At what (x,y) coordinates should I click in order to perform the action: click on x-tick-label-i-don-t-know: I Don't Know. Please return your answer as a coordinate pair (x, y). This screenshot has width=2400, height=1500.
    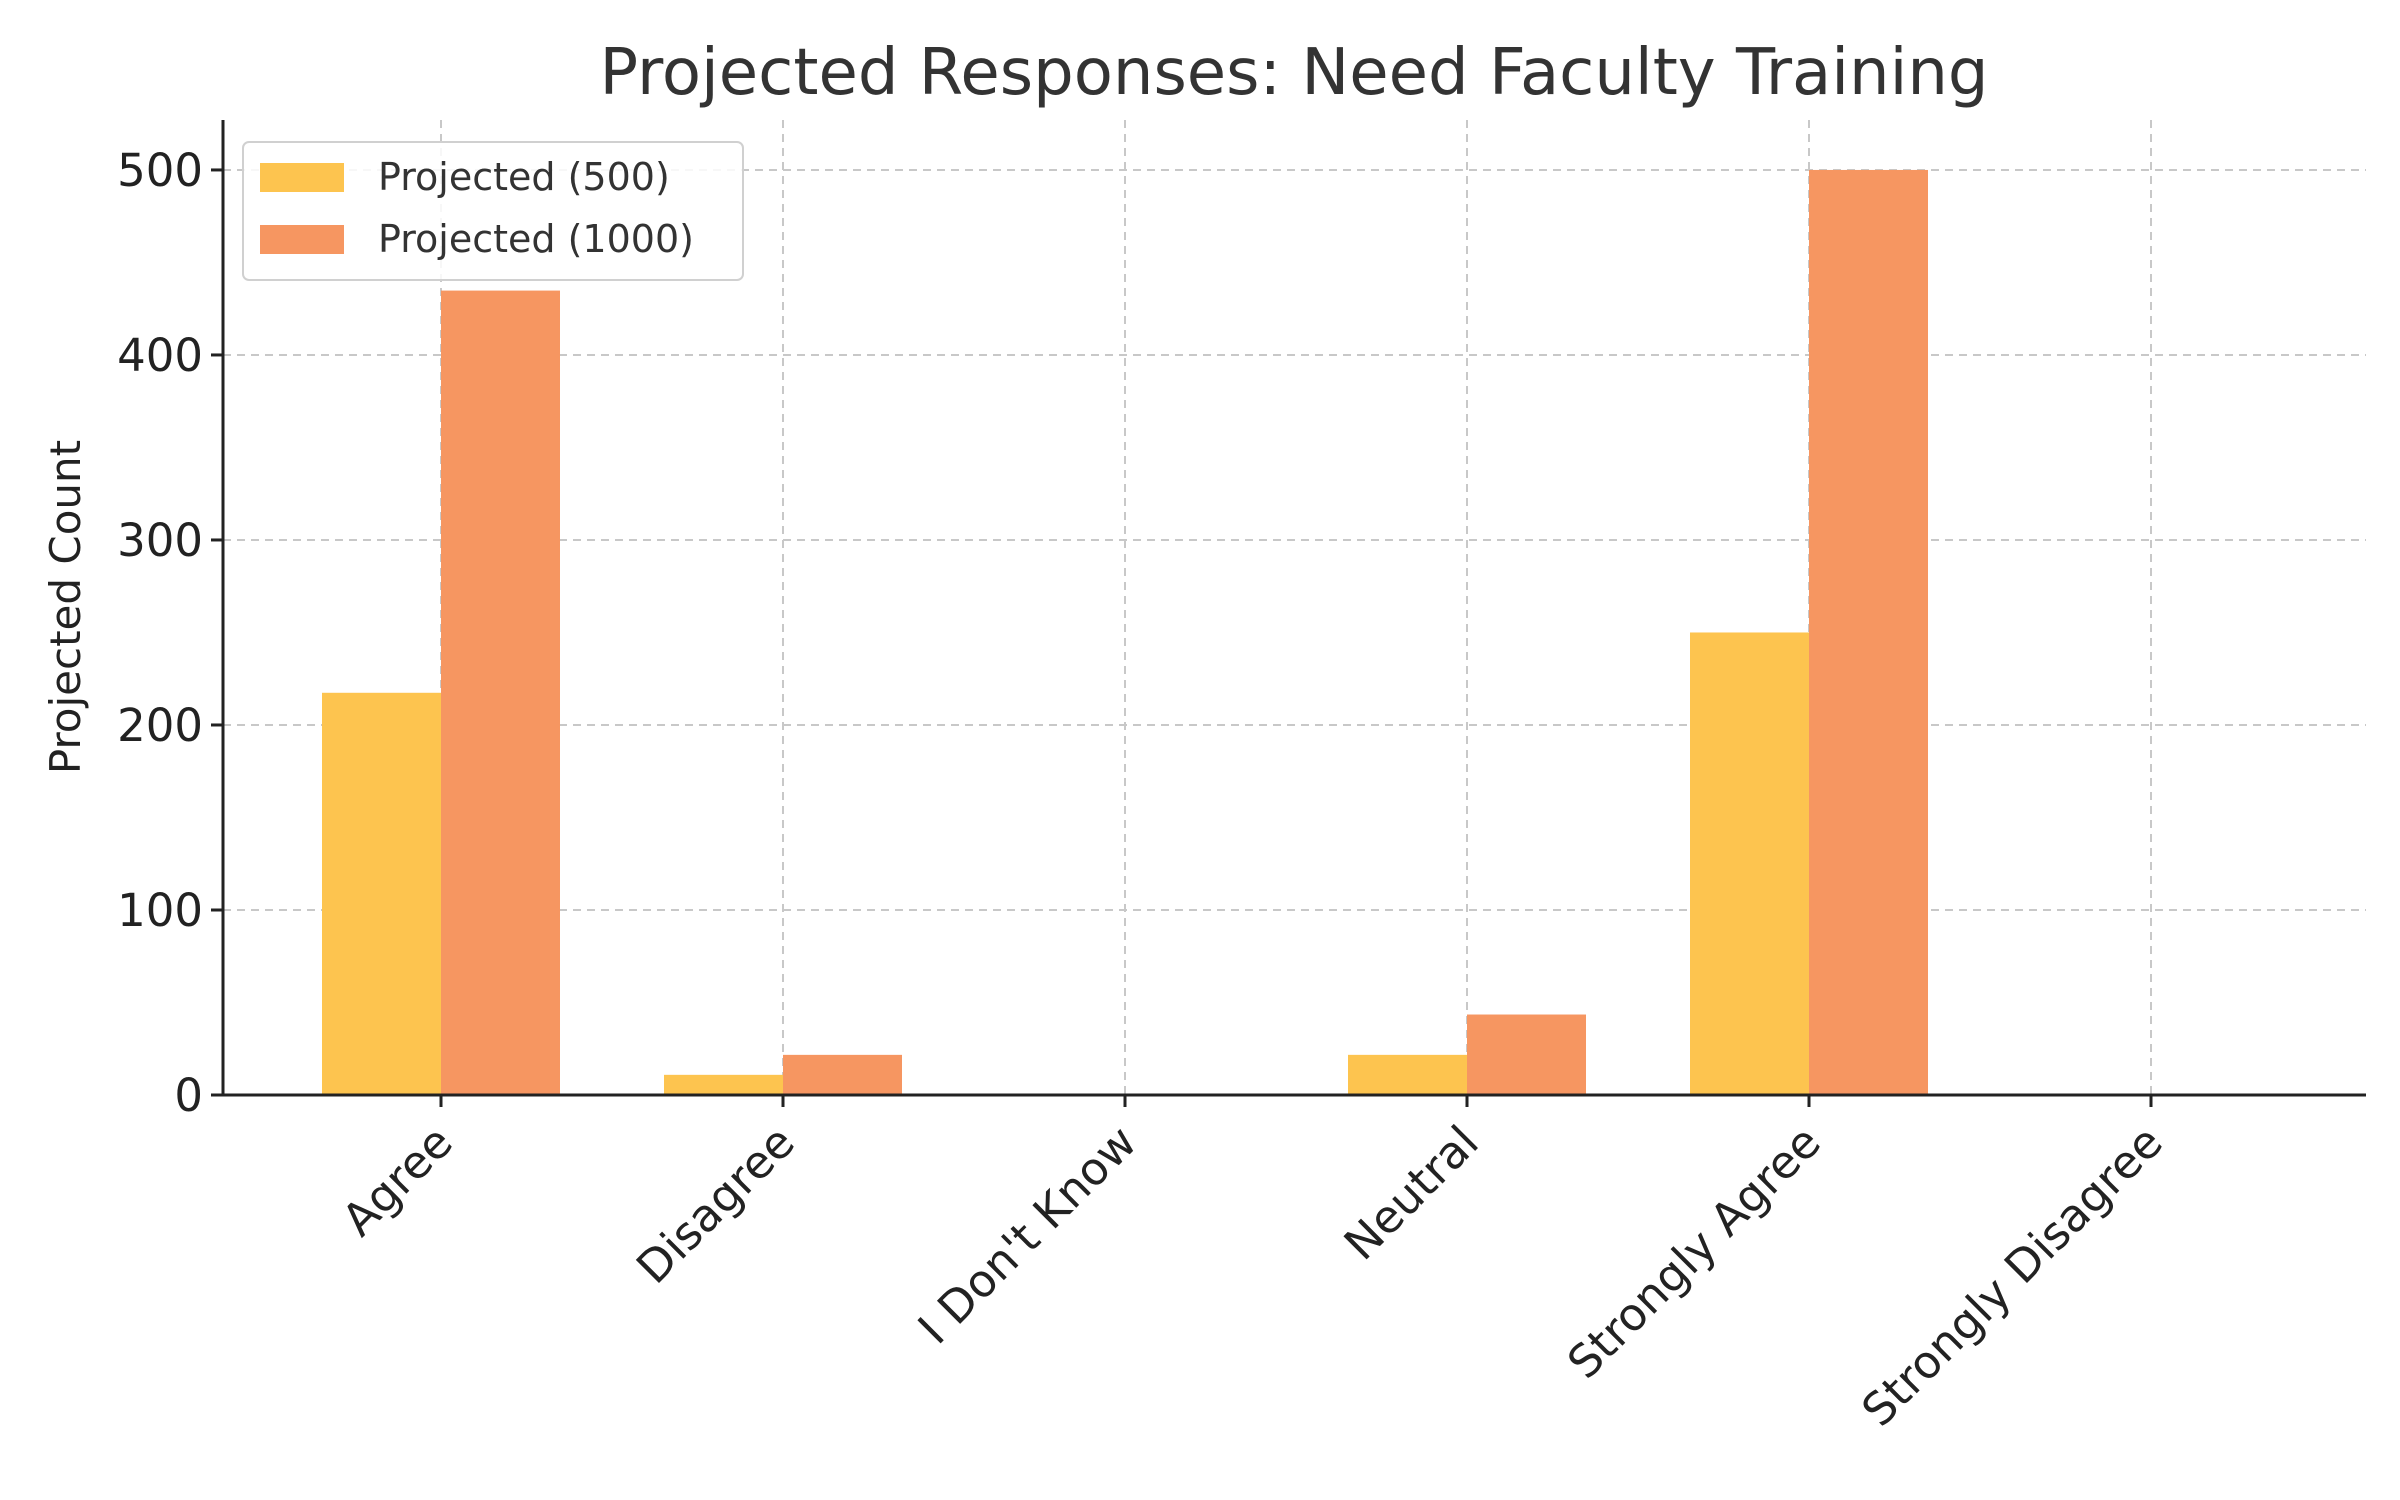
    Looking at the image, I should click on (1027, 1234).